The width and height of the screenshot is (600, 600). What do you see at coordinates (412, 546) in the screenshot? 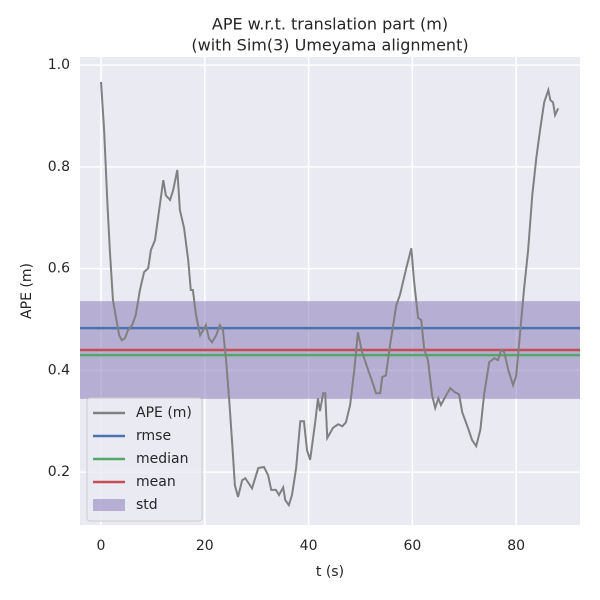
I see `x-tick-label: 60` at bounding box center [412, 546].